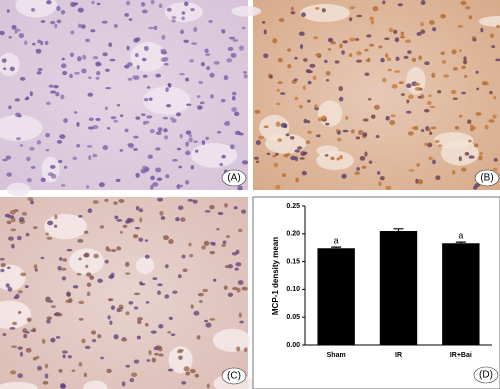 Image resolution: width=500 pixels, height=389 pixels. Describe the element at coordinates (461, 355) in the screenshot. I see `x-tick-label: IR+Bai` at that location.